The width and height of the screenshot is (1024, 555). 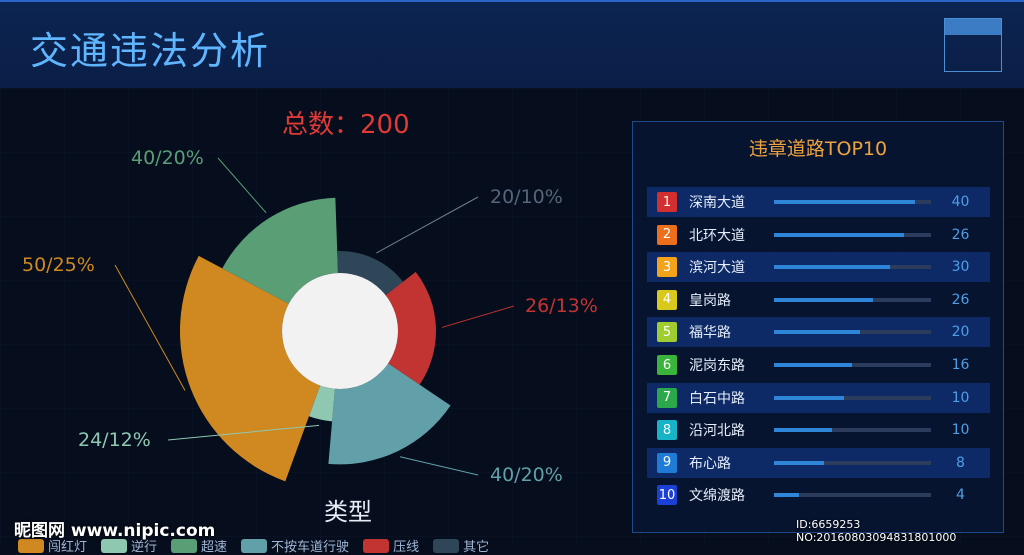 What do you see at coordinates (391, 545) in the screenshot?
I see `legend-item: 压线` at bounding box center [391, 545].